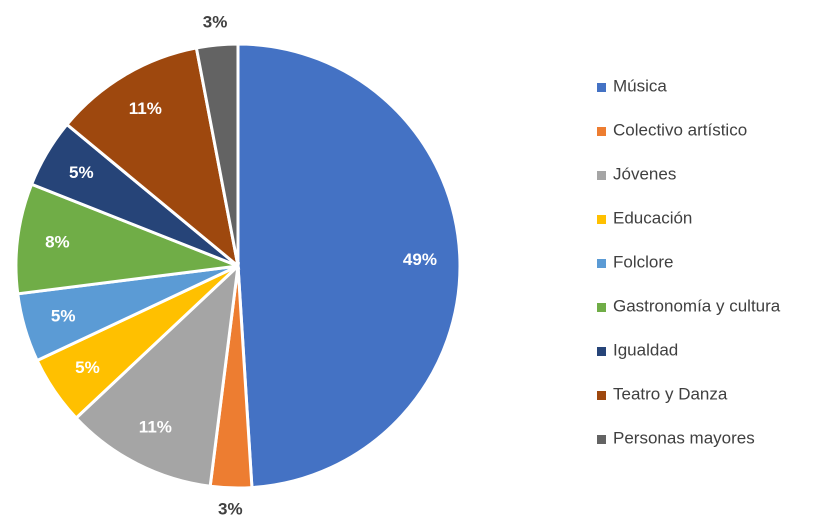  I want to click on legend-label: Colectivo artístico, so click(680, 129).